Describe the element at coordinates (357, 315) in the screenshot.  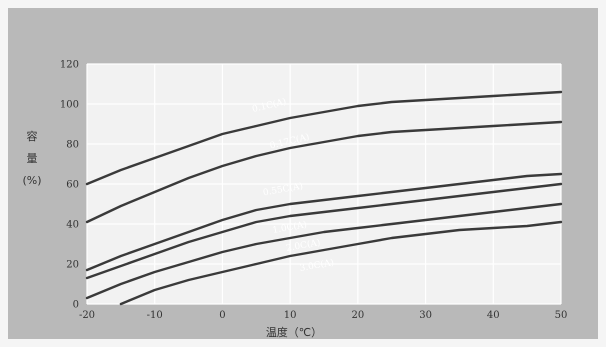
I see `x-tick-label: 20` at that location.